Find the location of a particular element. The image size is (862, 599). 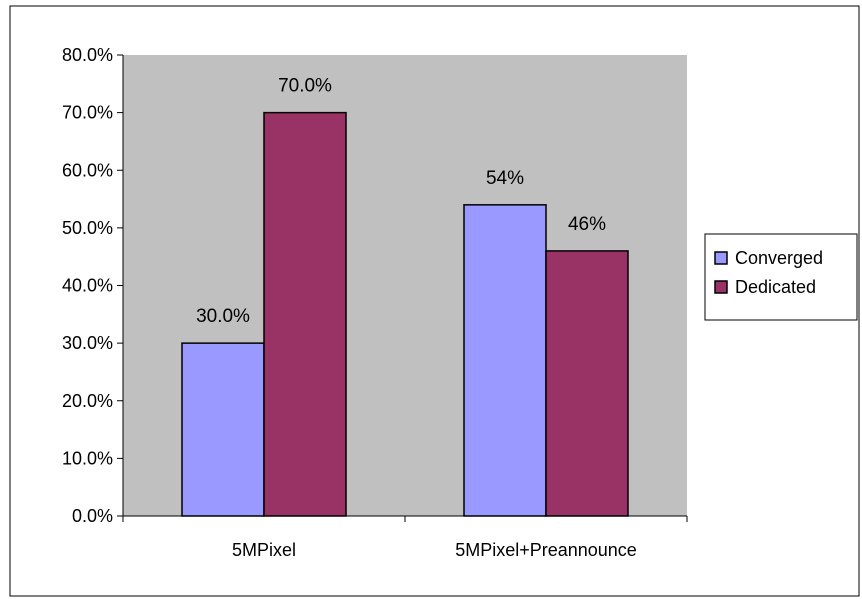

x-category-label: 5MPixel+Preannounce is located at coordinates (546, 550).